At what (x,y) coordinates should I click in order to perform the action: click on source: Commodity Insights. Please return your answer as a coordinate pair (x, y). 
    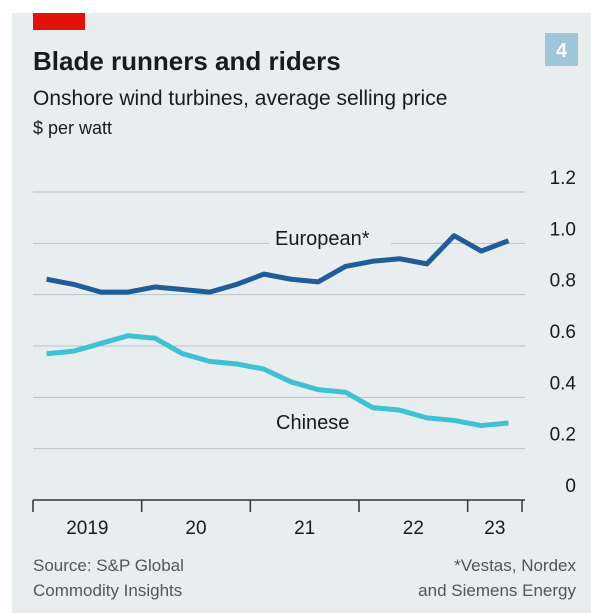
    Looking at the image, I should click on (107, 590).